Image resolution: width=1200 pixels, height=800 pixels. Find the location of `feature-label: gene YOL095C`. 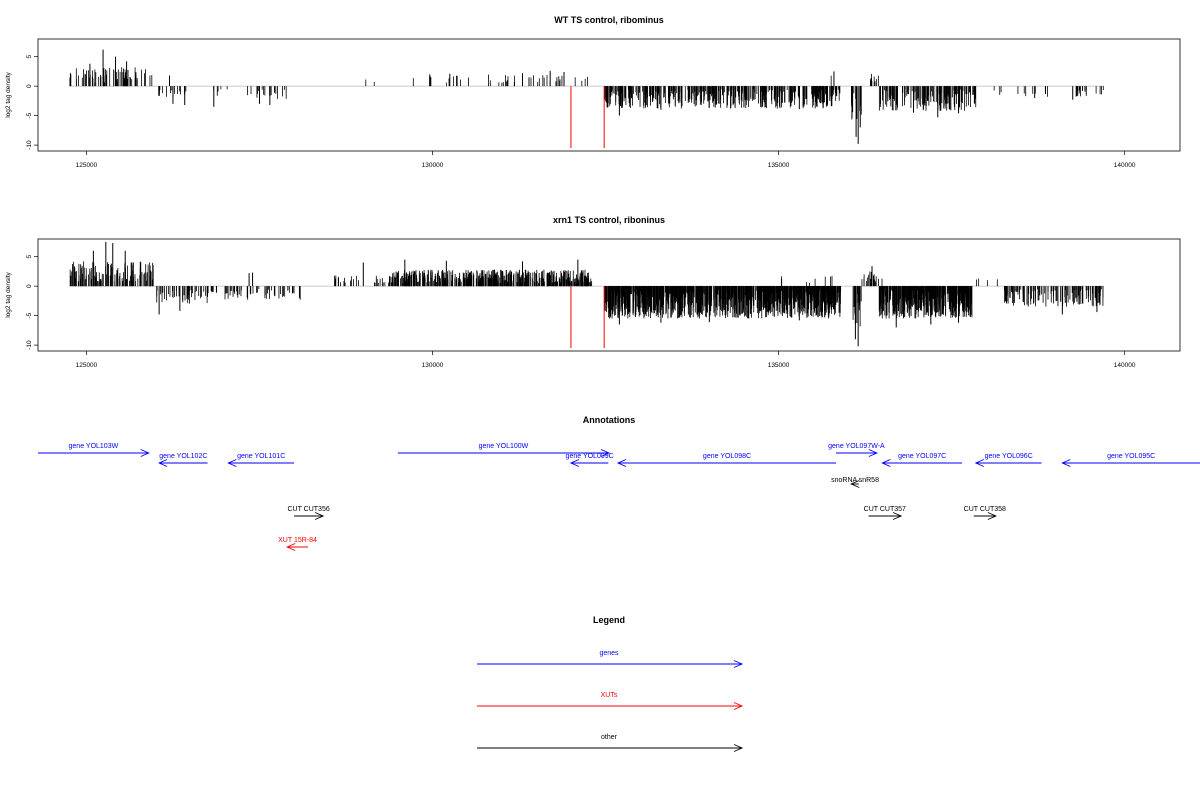

feature-label: gene YOL095C is located at coordinates (1131, 456).